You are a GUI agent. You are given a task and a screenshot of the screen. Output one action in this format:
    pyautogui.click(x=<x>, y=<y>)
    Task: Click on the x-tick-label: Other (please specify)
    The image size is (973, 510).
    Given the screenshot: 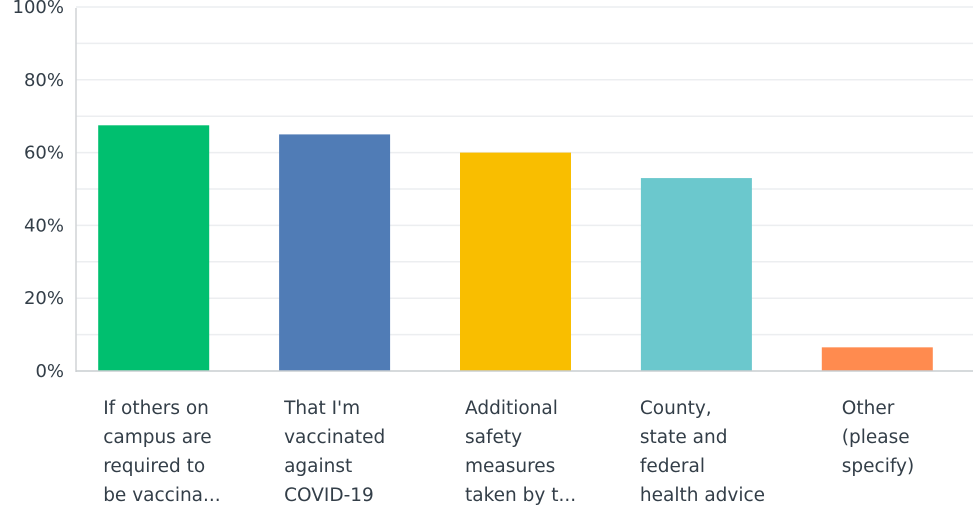 What is the action you would take?
    pyautogui.click(x=907, y=437)
    